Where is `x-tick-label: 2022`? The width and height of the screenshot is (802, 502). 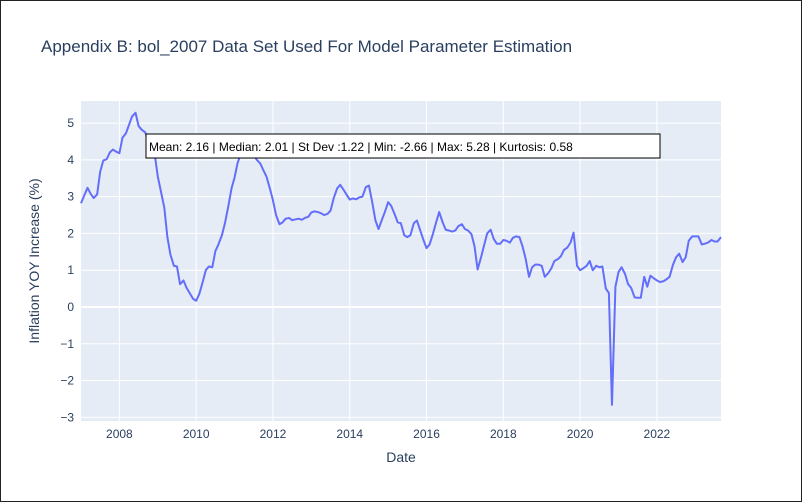 x-tick-label: 2022 is located at coordinates (657, 434).